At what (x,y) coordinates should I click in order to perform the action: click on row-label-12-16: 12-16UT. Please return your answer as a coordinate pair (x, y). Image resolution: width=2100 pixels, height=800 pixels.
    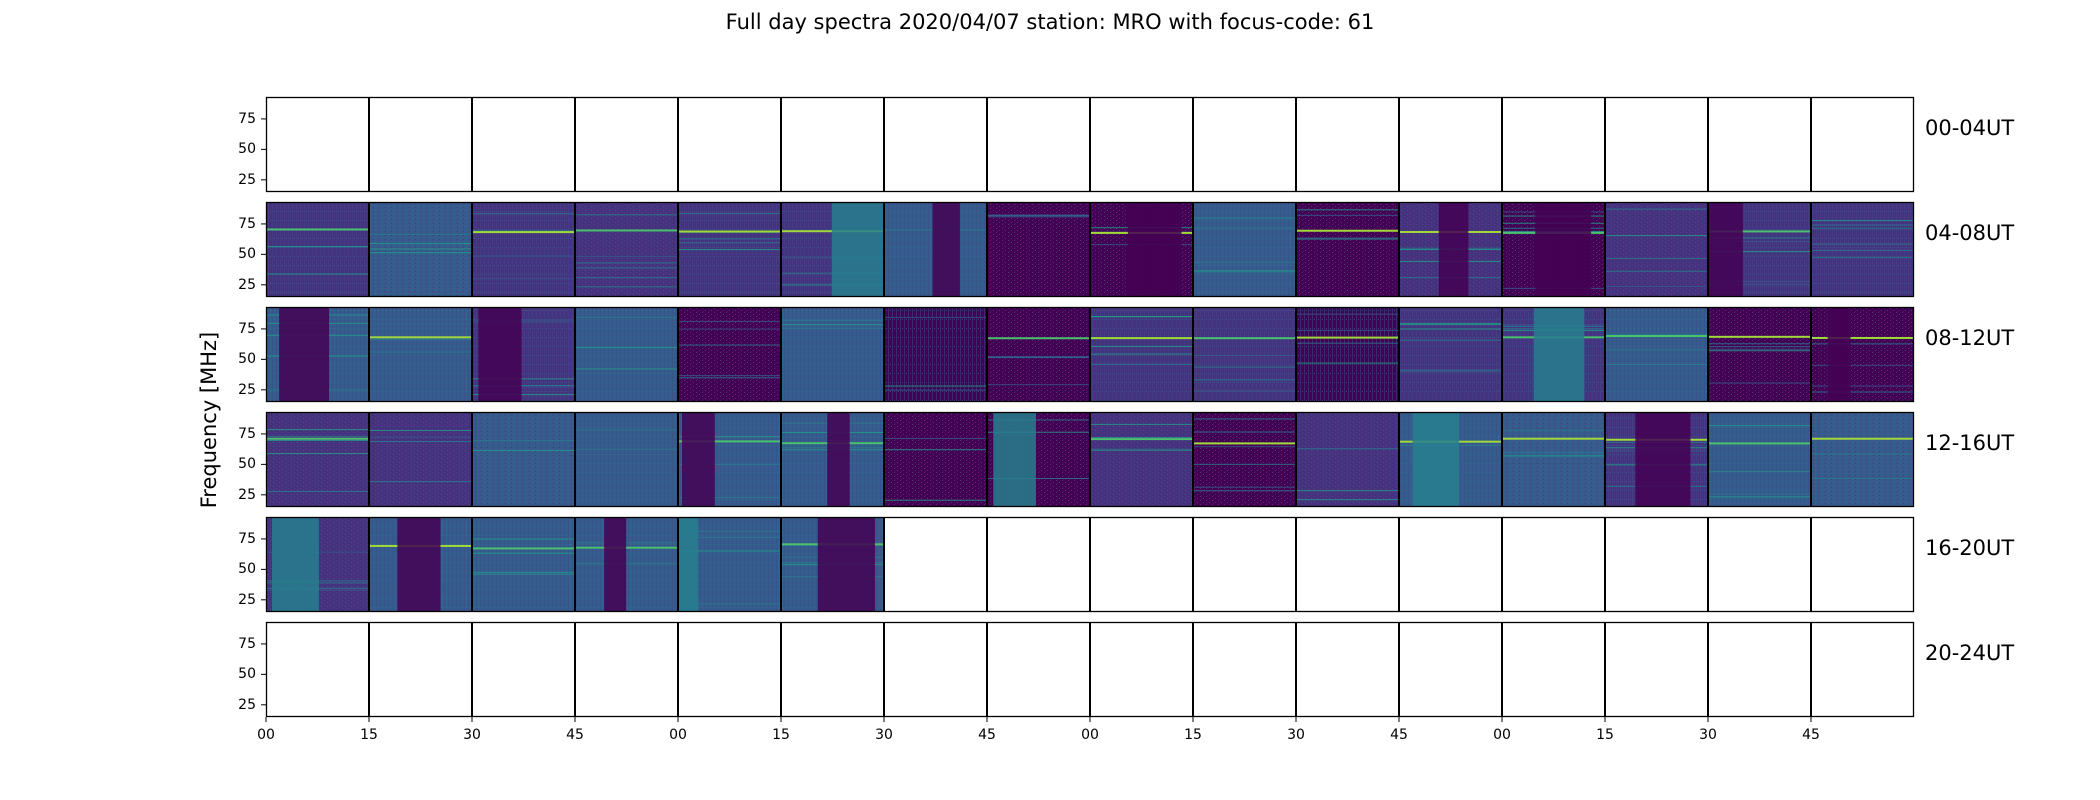
    Looking at the image, I should click on (1970, 443).